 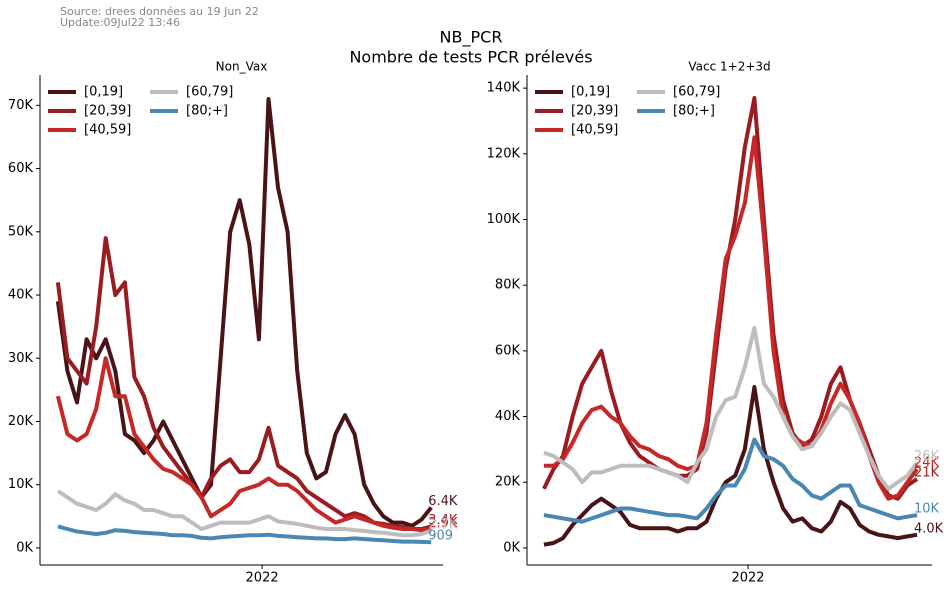 What do you see at coordinates (159, 11) in the screenshot?
I see `source: Source: drees données au 19 Jun 22` at bounding box center [159, 11].